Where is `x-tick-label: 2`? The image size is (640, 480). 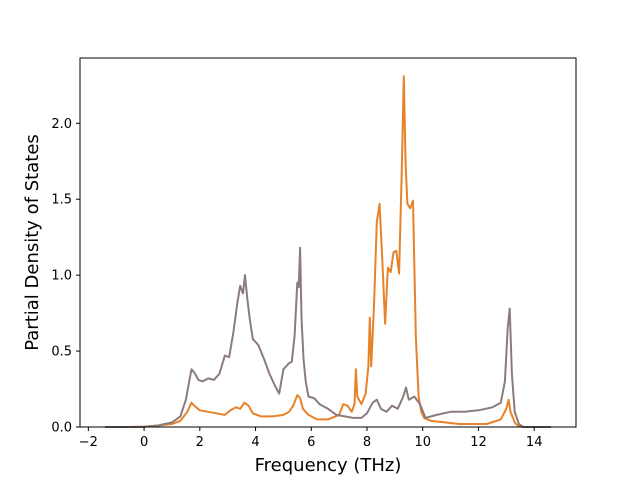 x-tick-label: 2 is located at coordinates (200, 442).